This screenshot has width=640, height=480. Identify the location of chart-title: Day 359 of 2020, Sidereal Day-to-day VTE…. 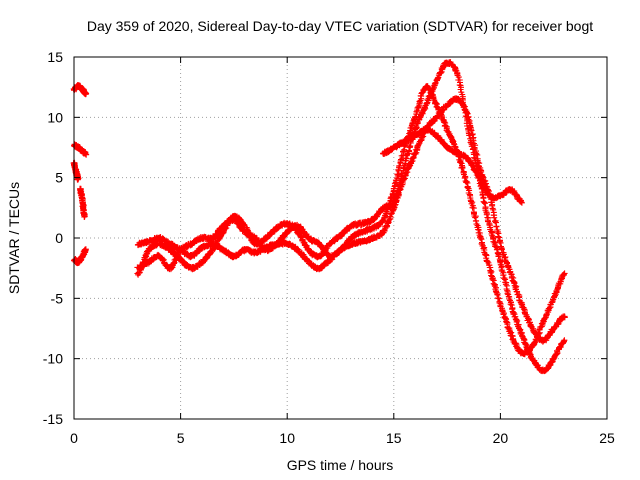
(340, 26).